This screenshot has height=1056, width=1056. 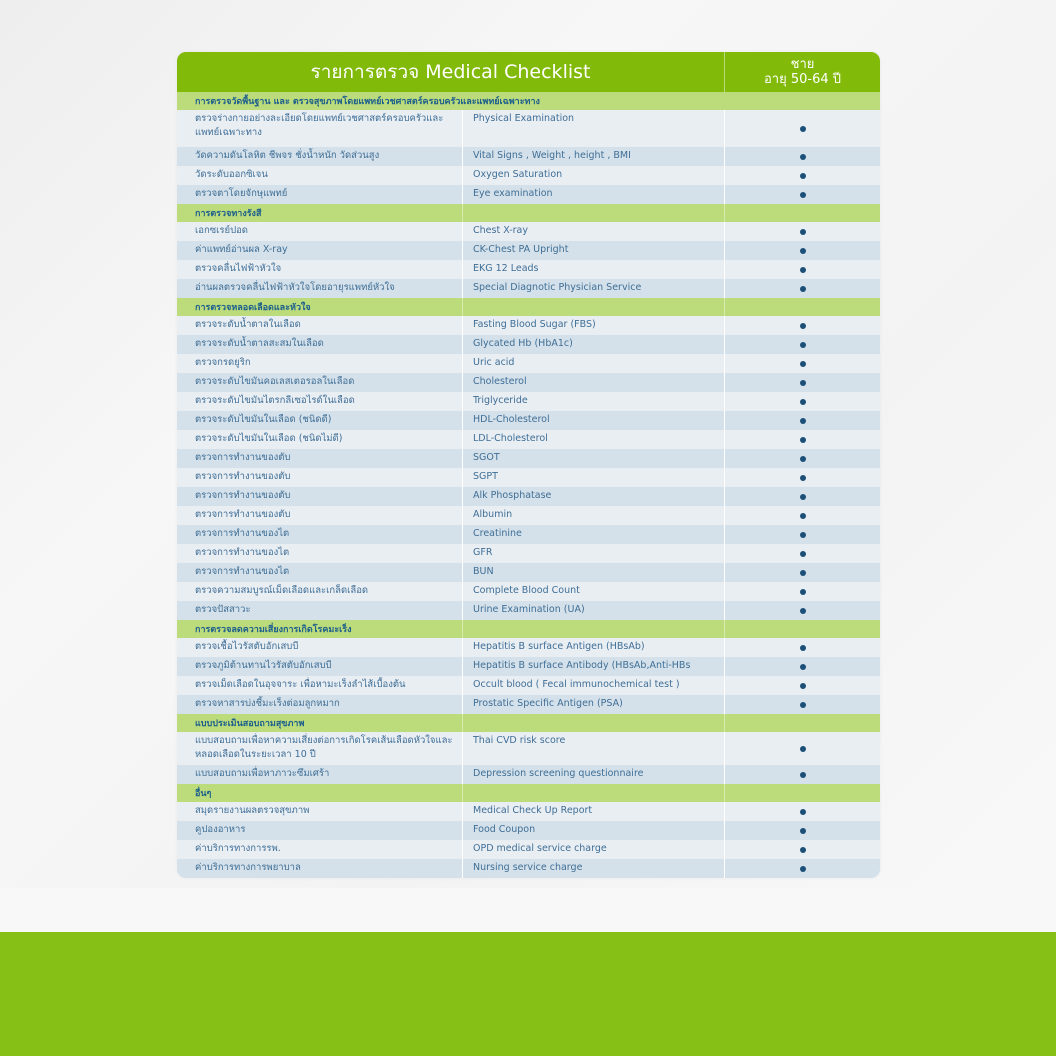 I want to click on item-thai-name: เอกซเรย์ปอด, so click(x=221, y=230).